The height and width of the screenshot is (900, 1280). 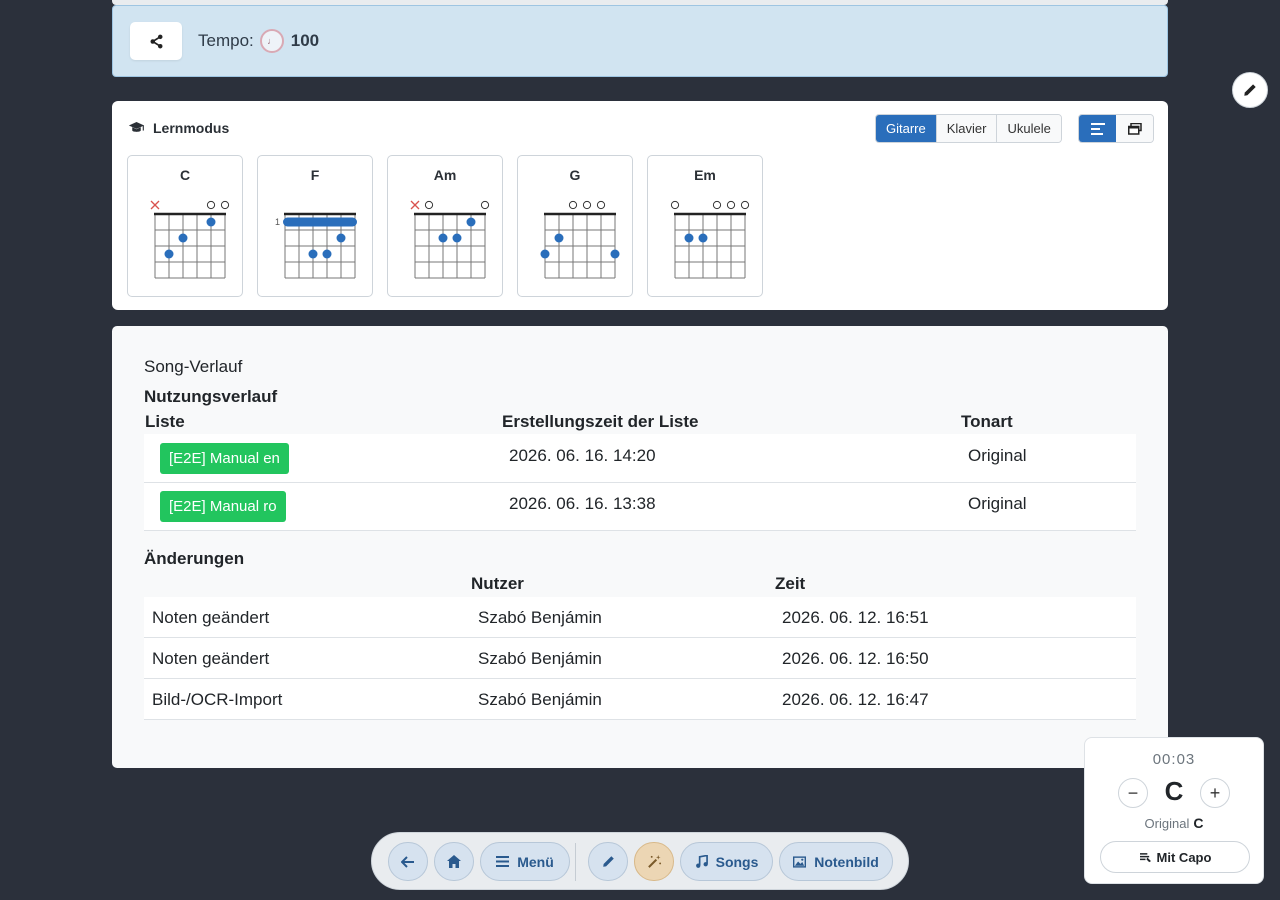 I want to click on capo-button: Mit Capo, so click(x=1175, y=857).